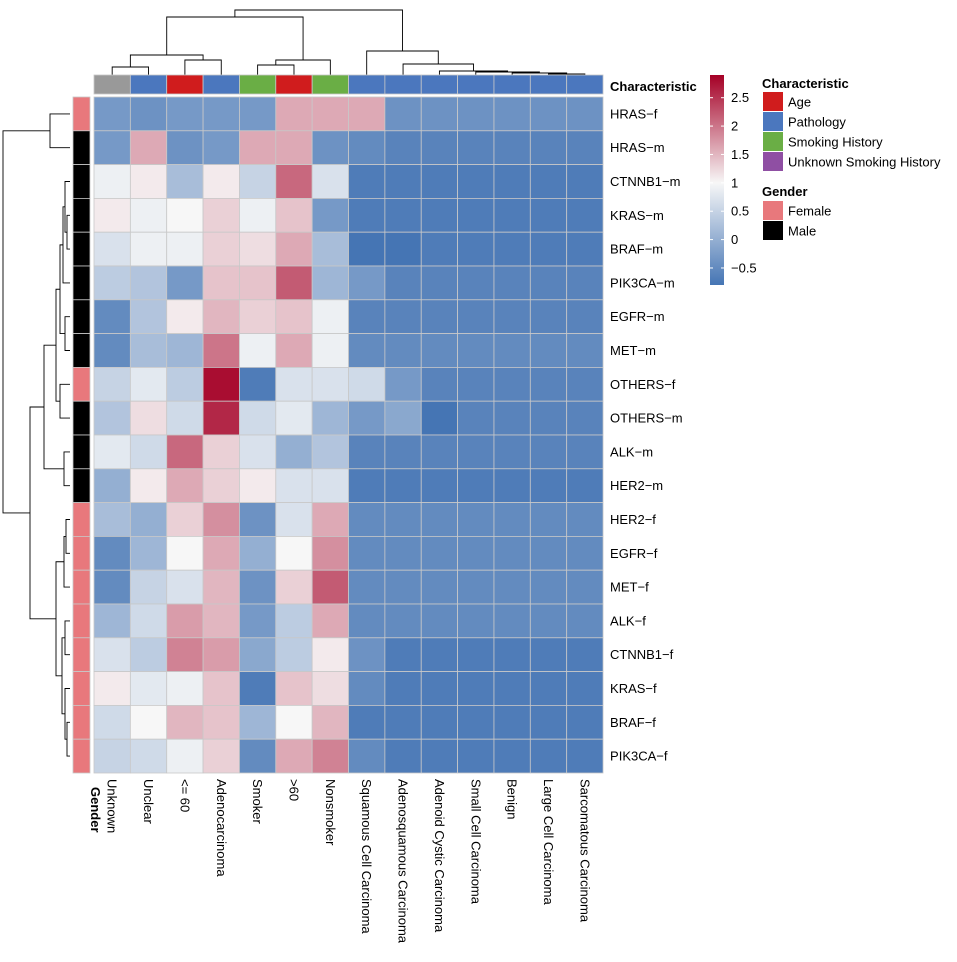 The height and width of the screenshot is (962, 957). Describe the element at coordinates (809, 211) in the screenshot. I see `legend-label-female: Female` at that location.